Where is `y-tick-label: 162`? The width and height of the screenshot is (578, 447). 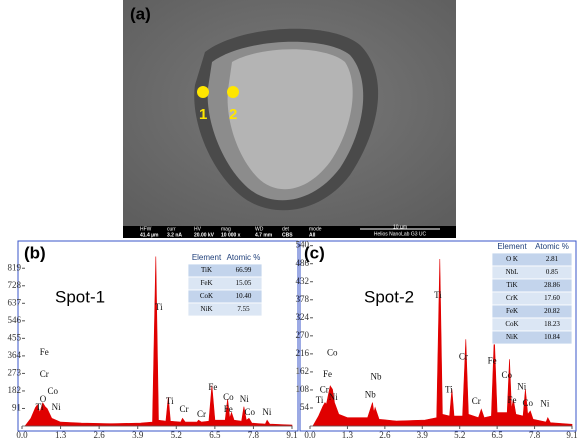 y-tick-label: 162 is located at coordinates (303, 371).